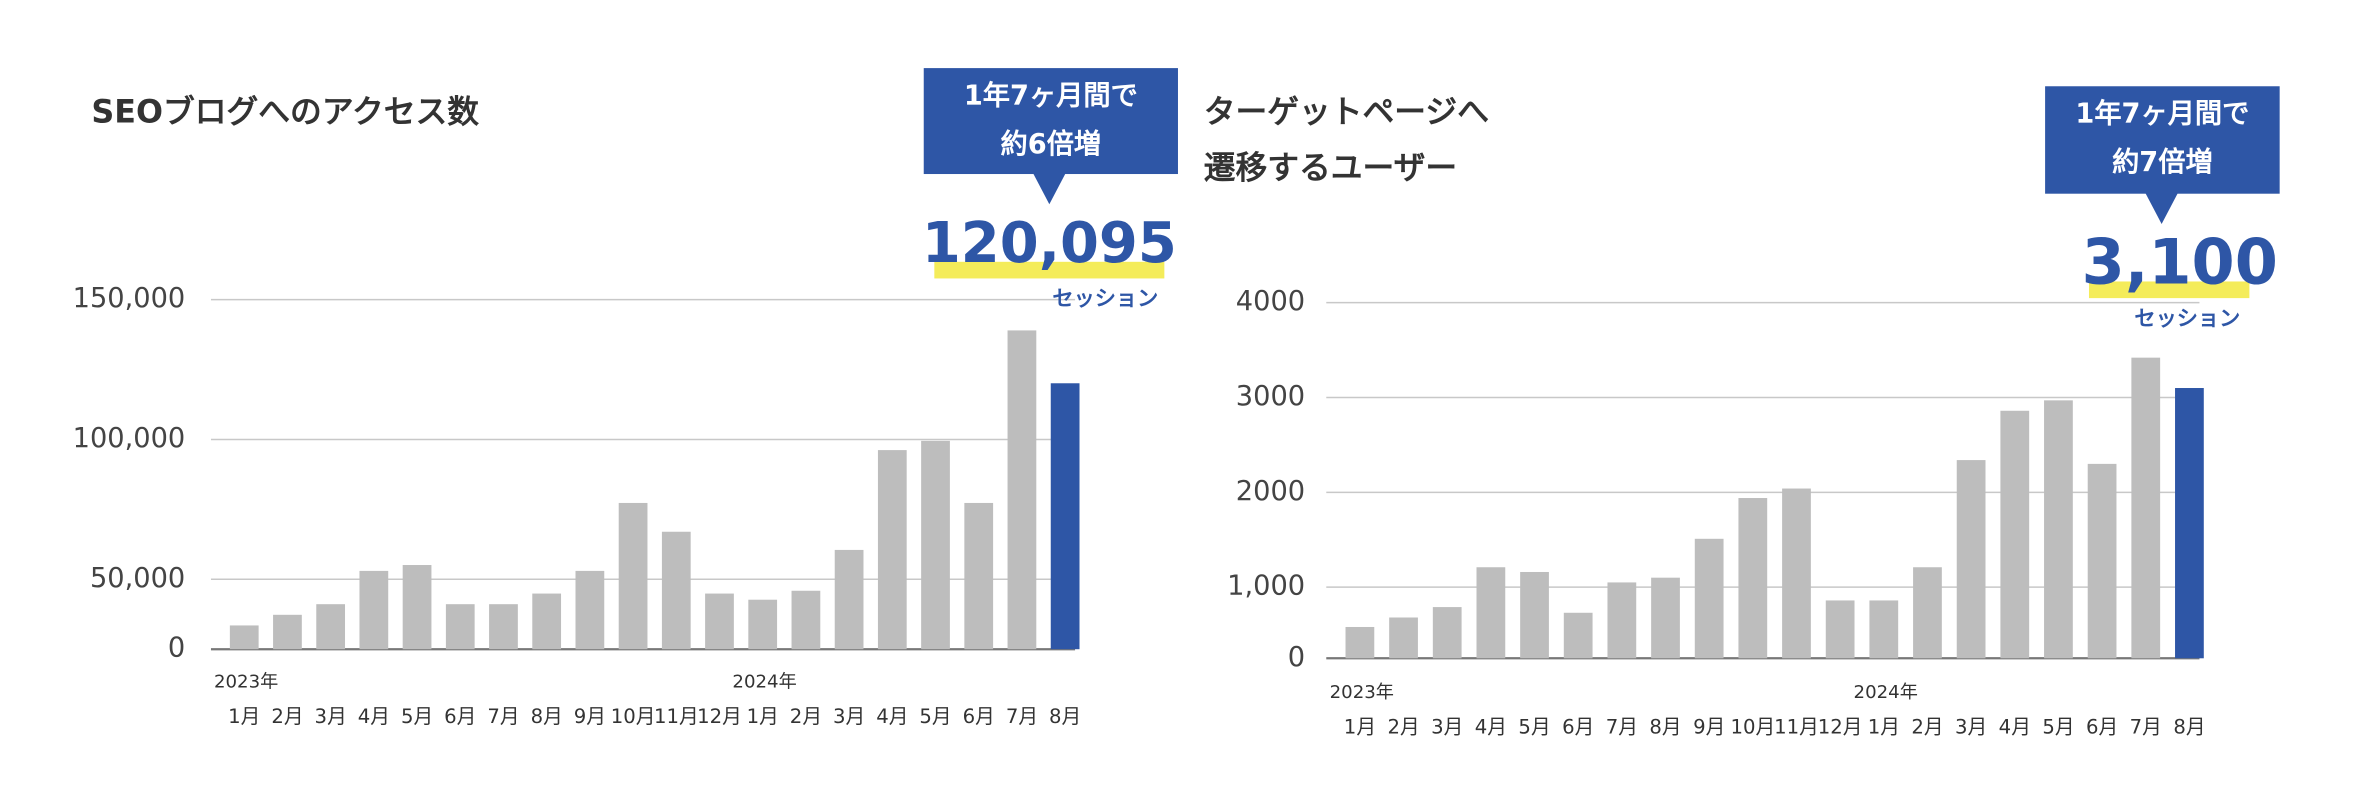 The height and width of the screenshot is (796, 2362). I want to click on y-tick-label: 100,000, so click(129, 438).